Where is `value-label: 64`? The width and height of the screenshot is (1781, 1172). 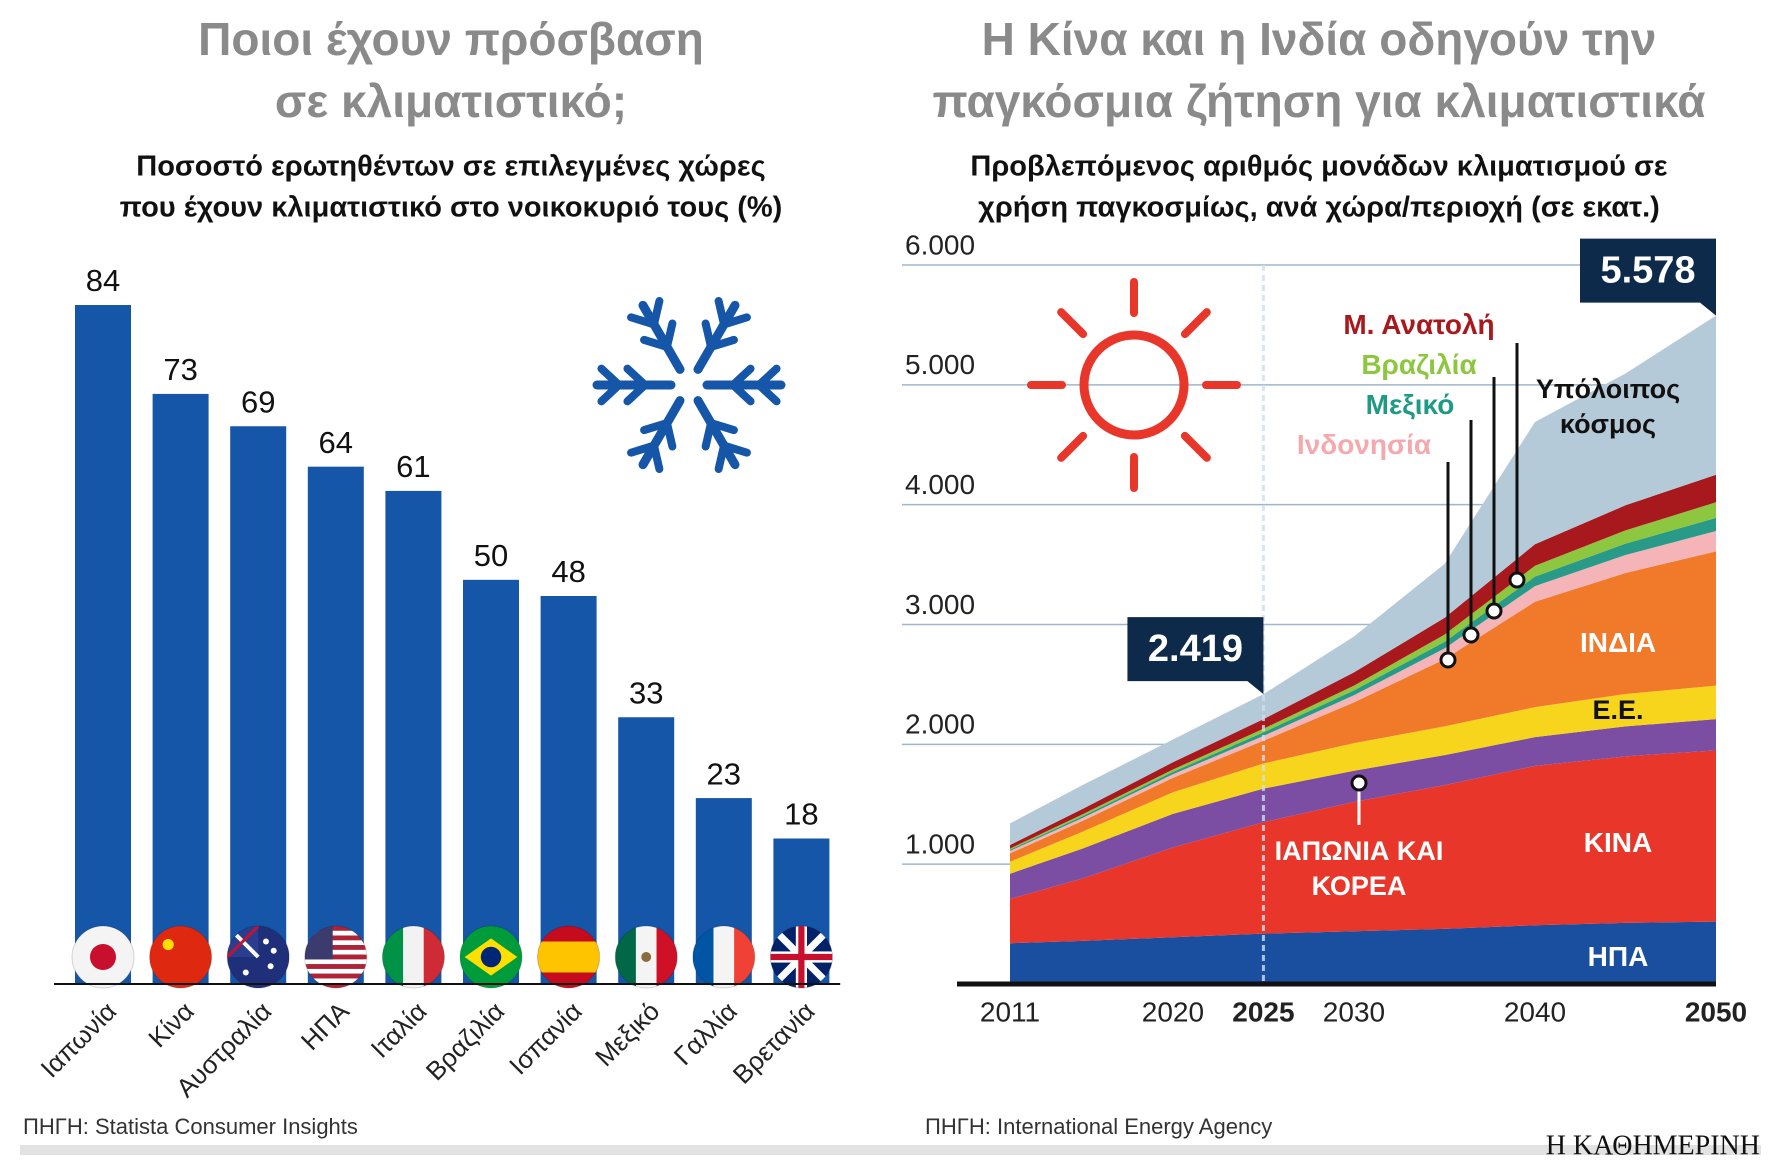
value-label: 64 is located at coordinates (336, 442).